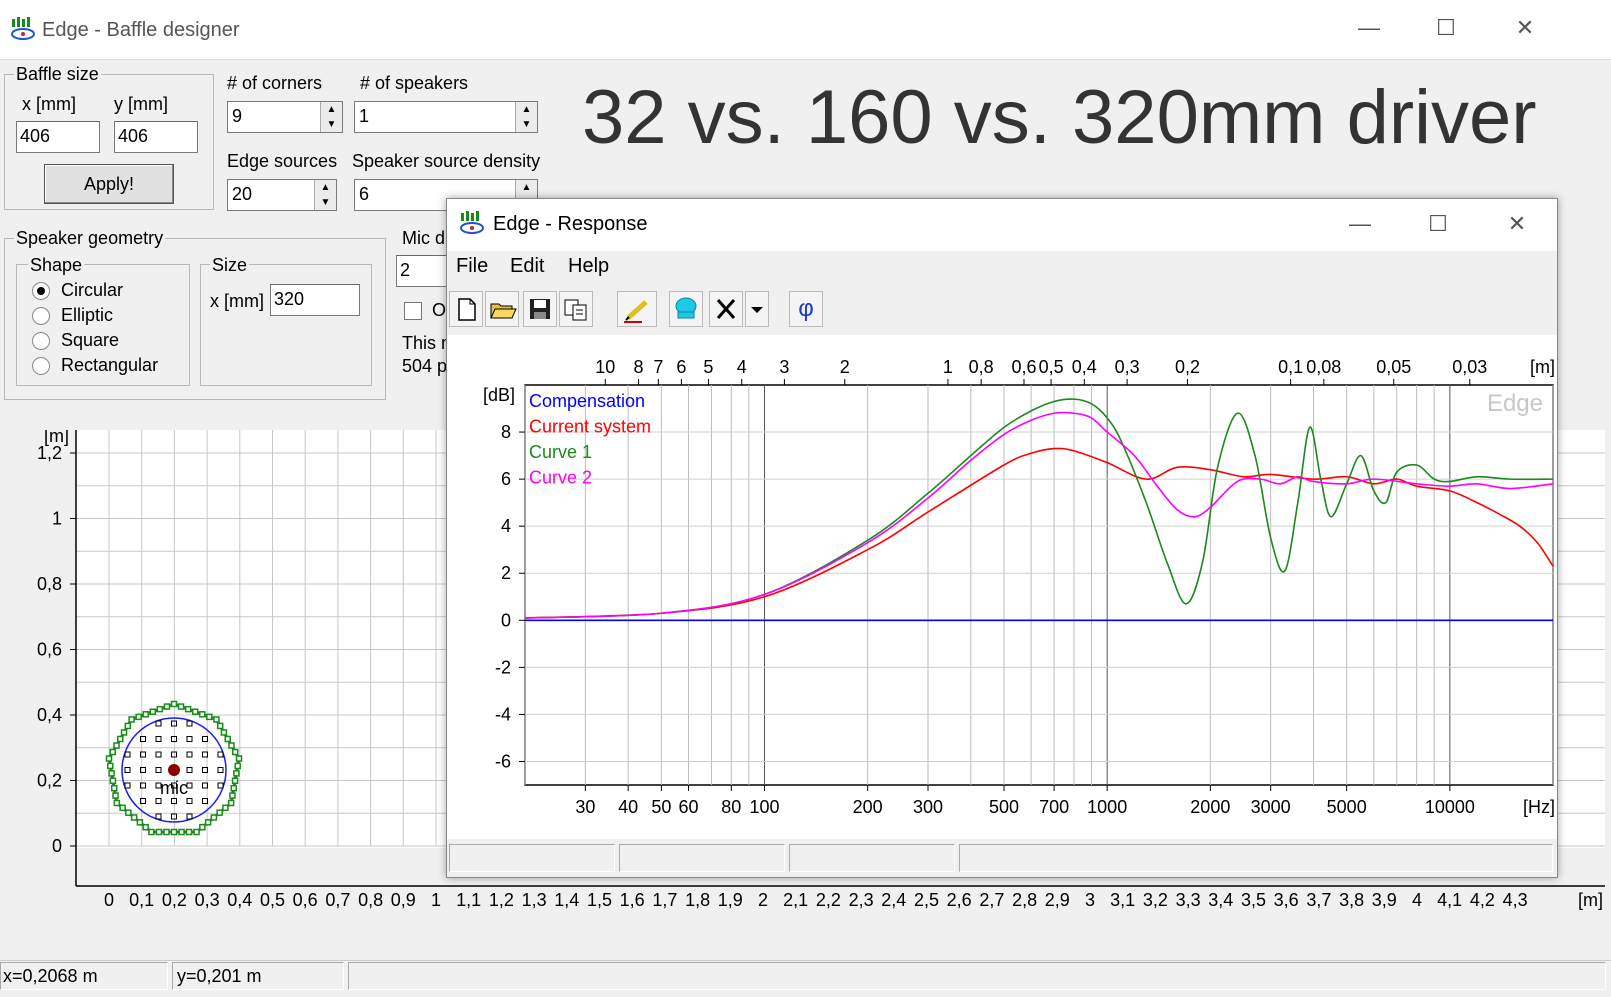 This screenshot has height=997, width=1611. What do you see at coordinates (50, 976) in the screenshot?
I see `status-x: x=0,2068 m` at bounding box center [50, 976].